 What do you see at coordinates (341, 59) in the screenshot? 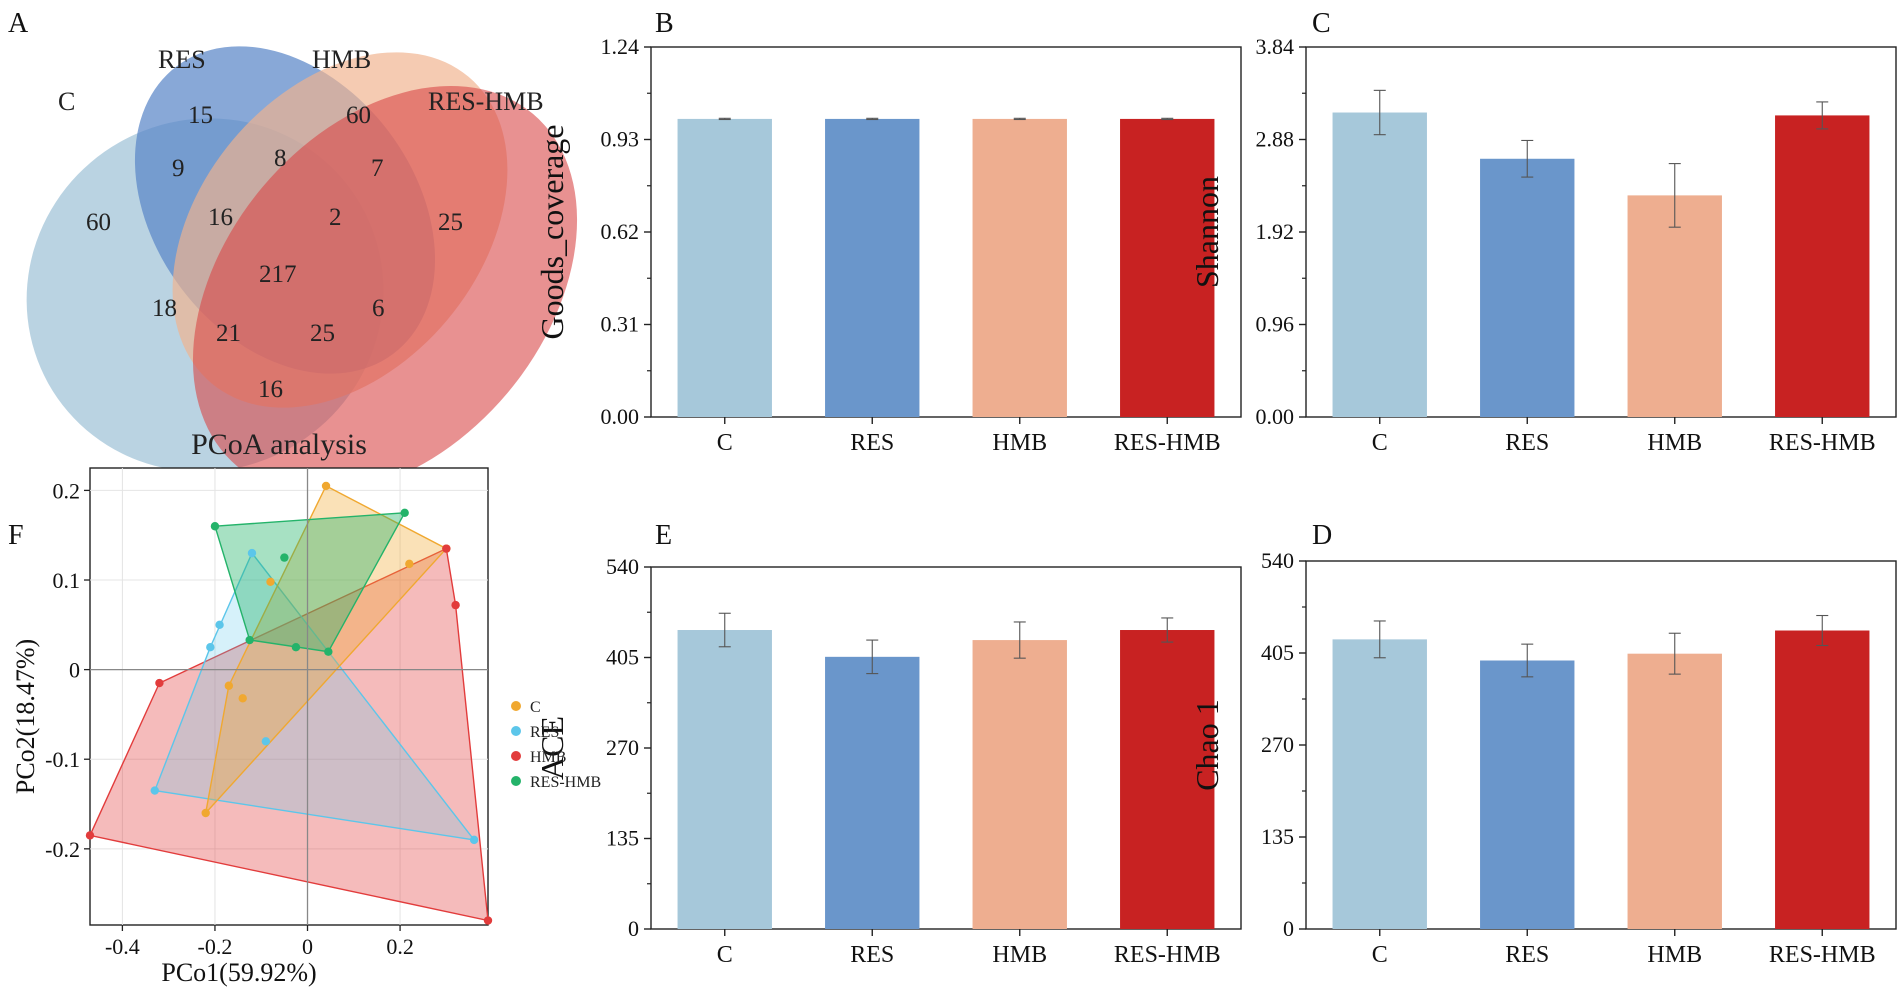
I see `venn-label-hmb: HMB` at bounding box center [341, 59].